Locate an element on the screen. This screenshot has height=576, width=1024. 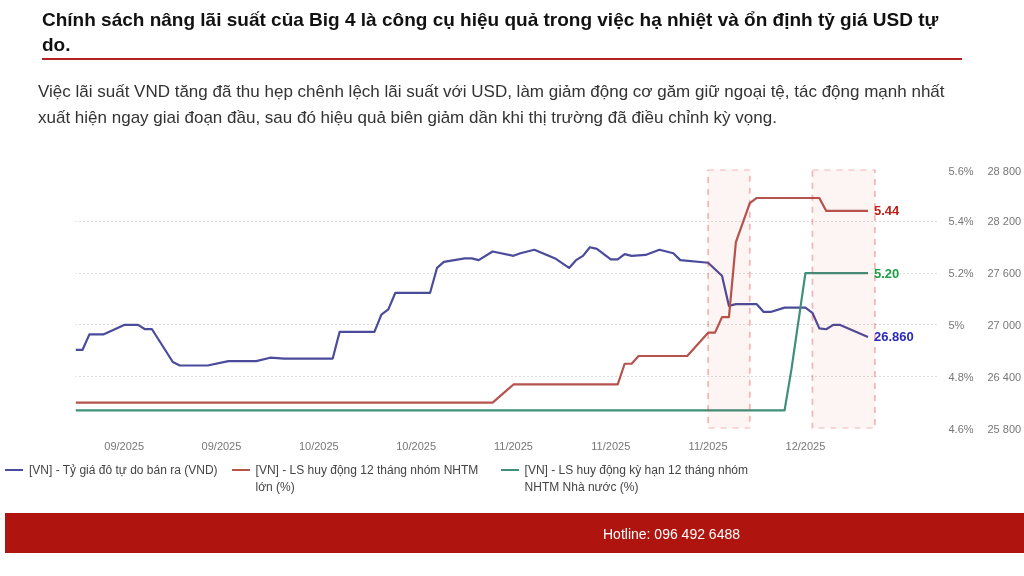
x-tick-label: 12/2025 is located at coordinates (805, 445).